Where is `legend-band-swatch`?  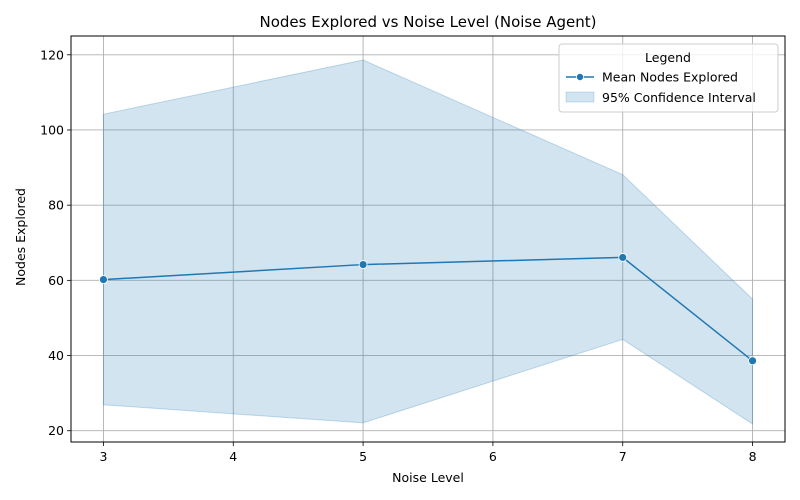 legend-band-swatch is located at coordinates (580, 97).